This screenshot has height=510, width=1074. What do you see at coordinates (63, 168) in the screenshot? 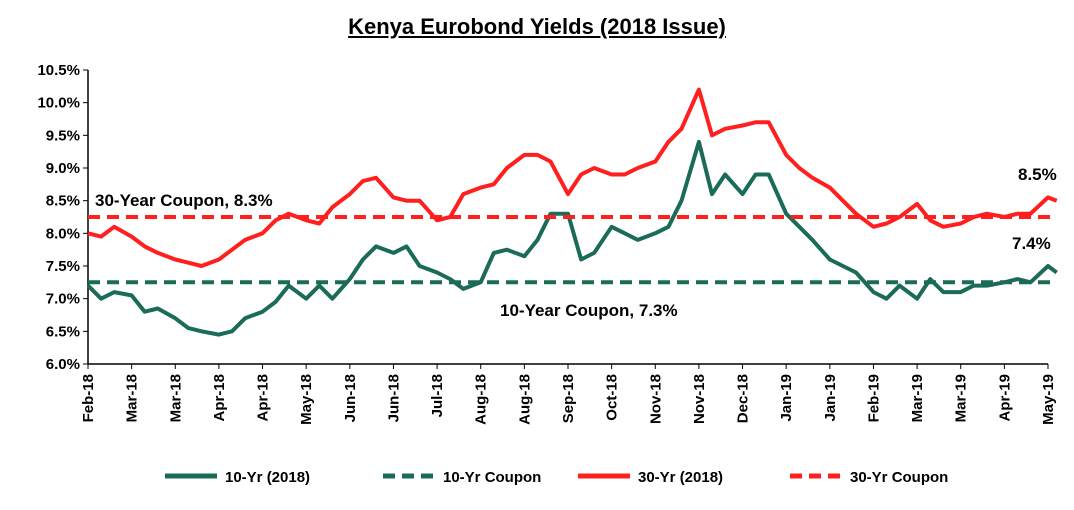
I see `y-tick-label: 9.0%` at bounding box center [63, 168].